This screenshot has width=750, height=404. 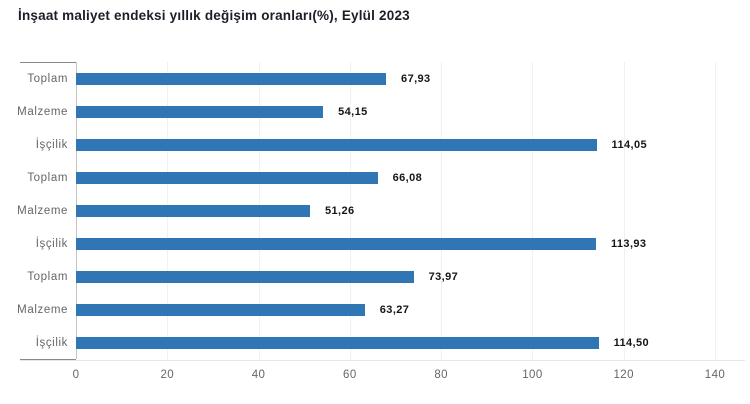 What do you see at coordinates (623, 375) in the screenshot?
I see `x-tick-label: 120` at bounding box center [623, 375].